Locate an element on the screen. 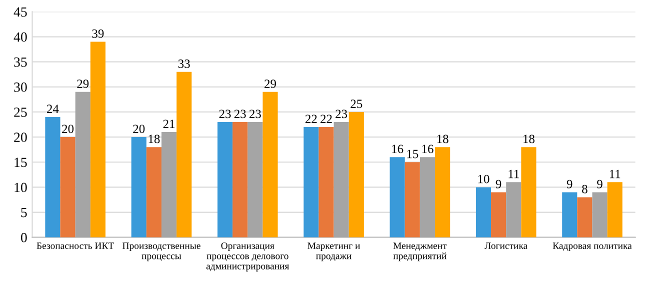  data-label: 33 is located at coordinates (184, 64).